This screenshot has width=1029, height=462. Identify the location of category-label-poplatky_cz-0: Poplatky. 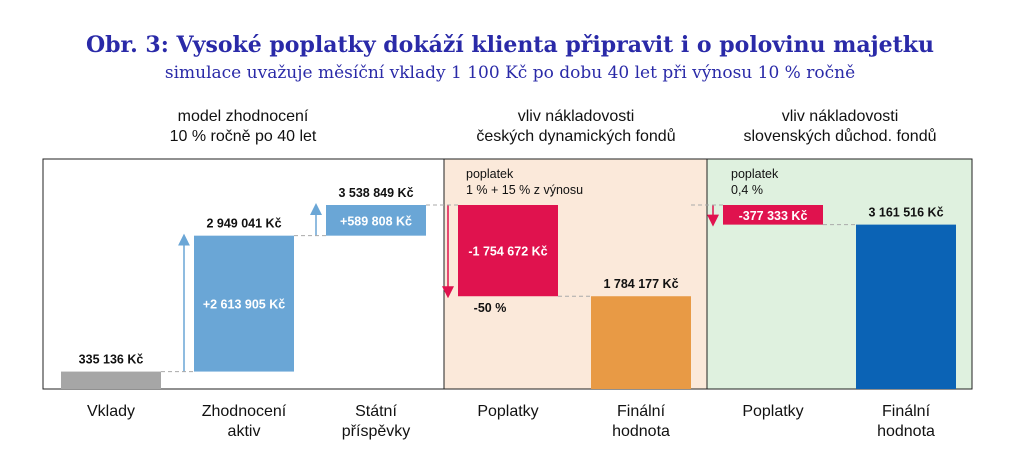
(507, 411).